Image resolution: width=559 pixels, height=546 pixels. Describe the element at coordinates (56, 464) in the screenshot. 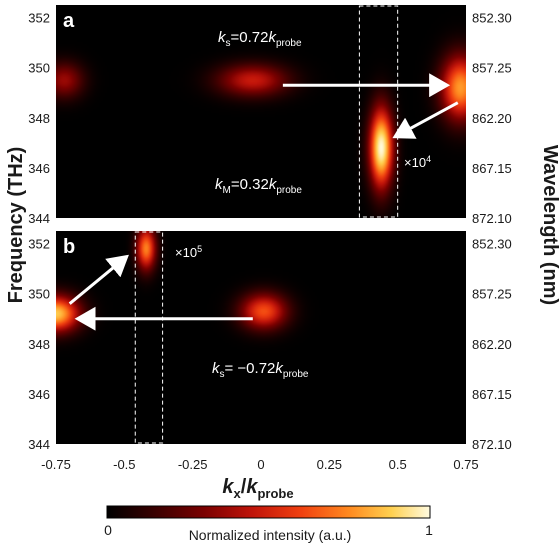

I see `x-tick-label: -0.75` at that location.